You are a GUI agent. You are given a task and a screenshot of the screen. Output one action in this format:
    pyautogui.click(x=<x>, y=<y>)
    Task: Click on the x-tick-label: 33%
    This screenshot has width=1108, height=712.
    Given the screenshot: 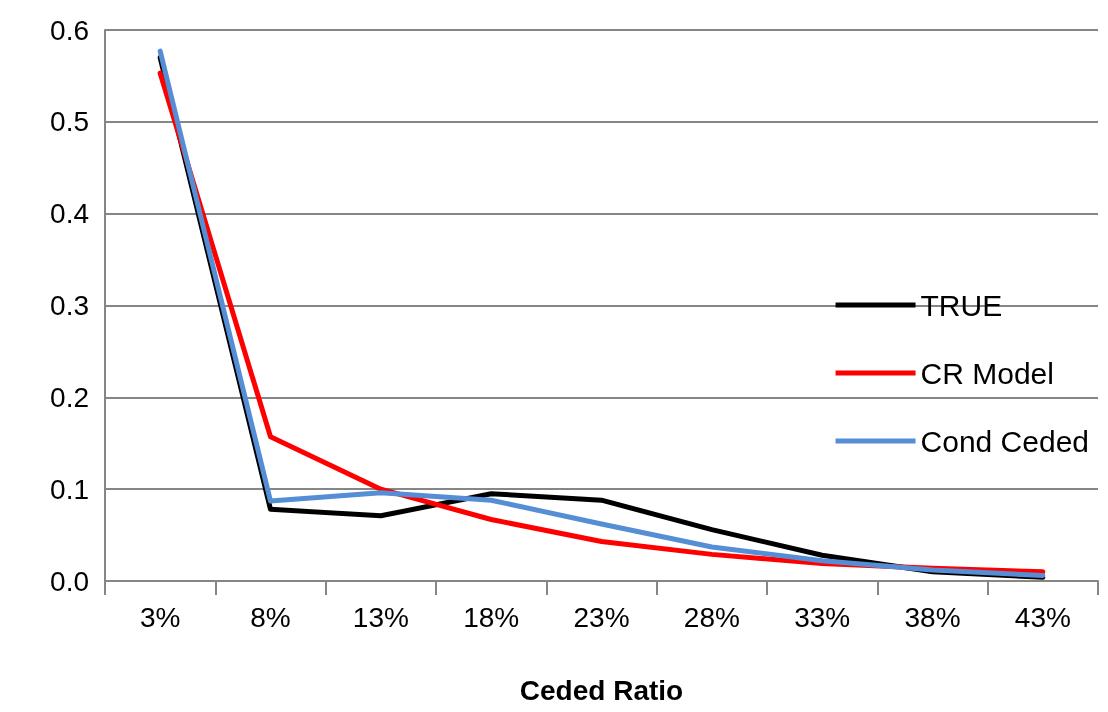 What is the action you would take?
    pyautogui.click(x=822, y=617)
    